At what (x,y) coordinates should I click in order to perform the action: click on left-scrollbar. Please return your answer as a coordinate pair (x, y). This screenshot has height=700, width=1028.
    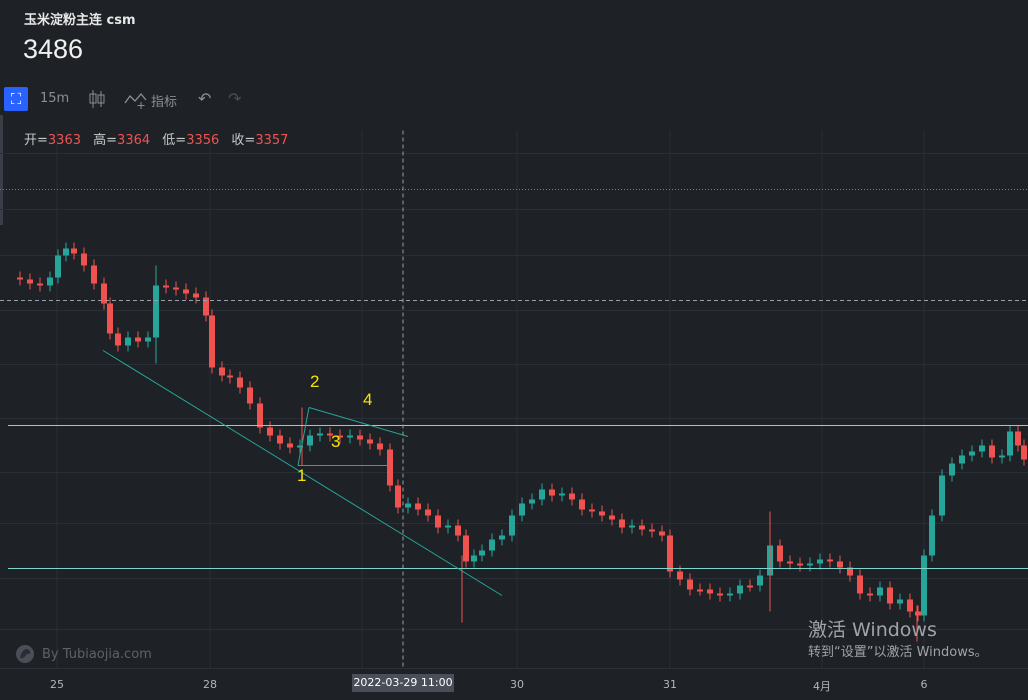
    Looking at the image, I should click on (1, 170).